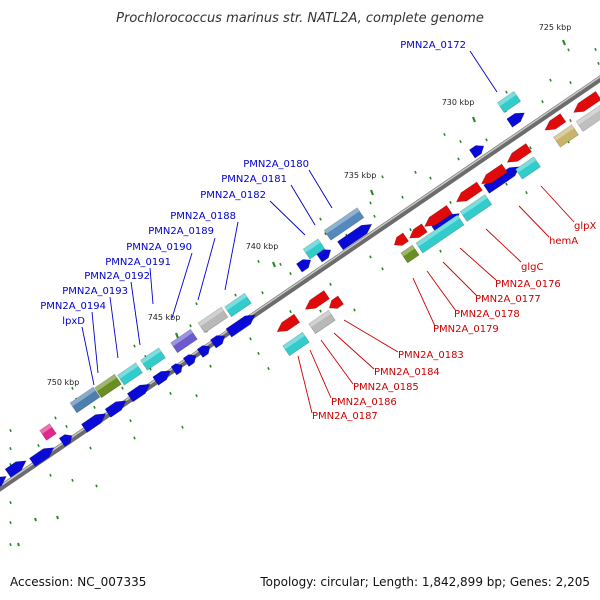 The width and height of the screenshot is (600, 600). What do you see at coordinates (437, 230) in the screenshot?
I see `gene-feature-0177-highlight` at bounding box center [437, 230].